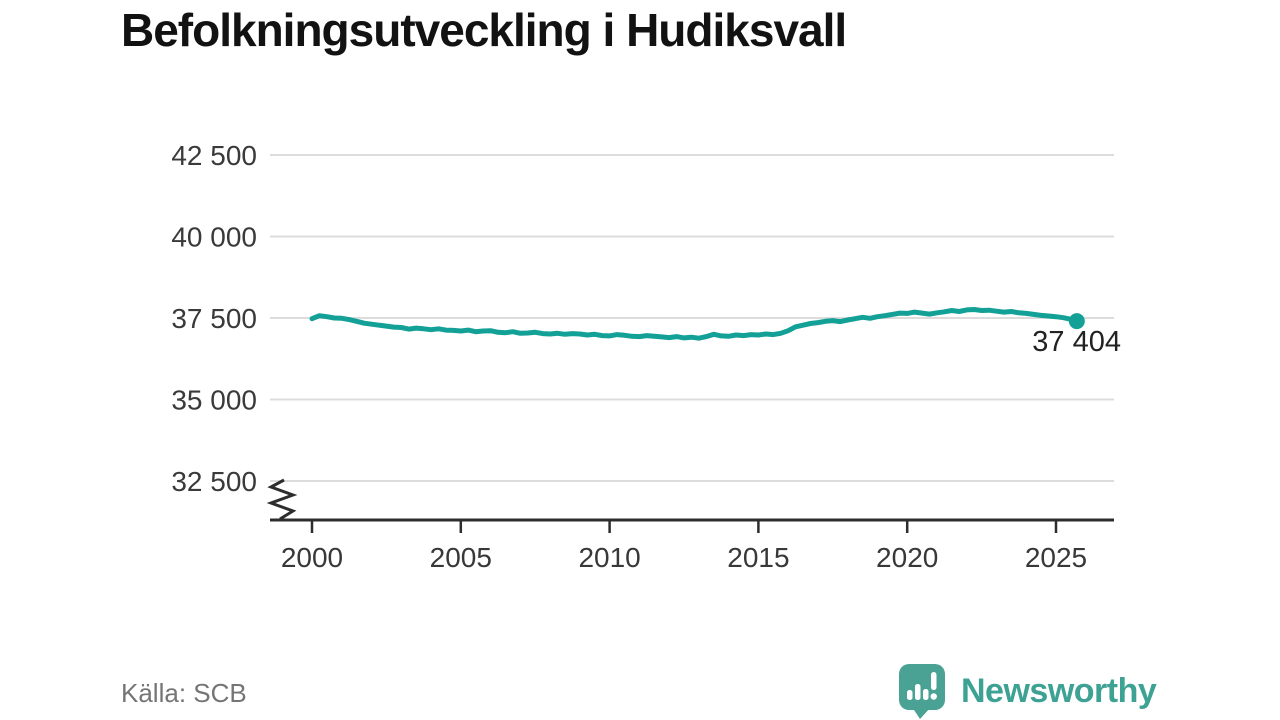  What do you see at coordinates (214, 155) in the screenshot?
I see `y-tick-label: 42 500` at bounding box center [214, 155].